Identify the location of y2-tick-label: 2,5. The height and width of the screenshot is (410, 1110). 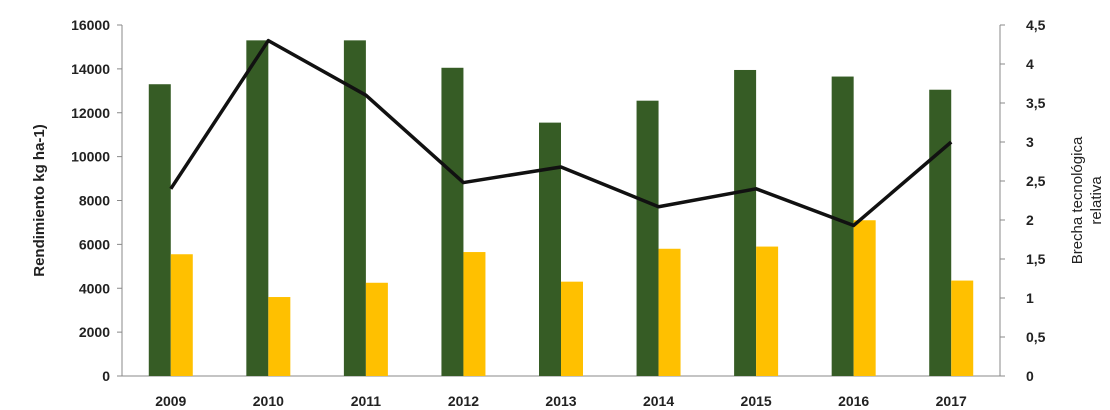
(1036, 181).